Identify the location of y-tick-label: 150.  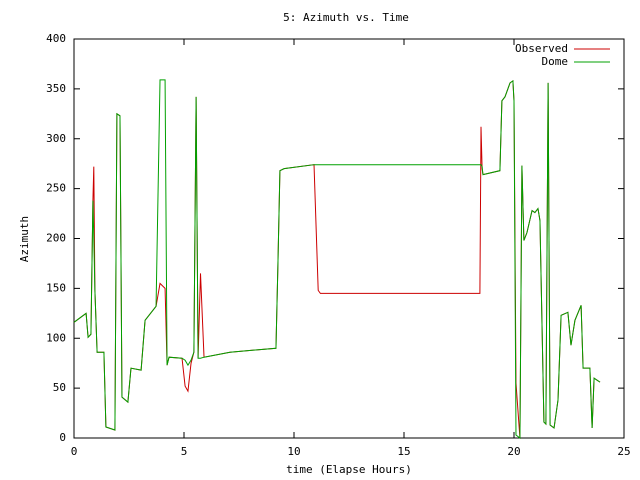
(56, 287).